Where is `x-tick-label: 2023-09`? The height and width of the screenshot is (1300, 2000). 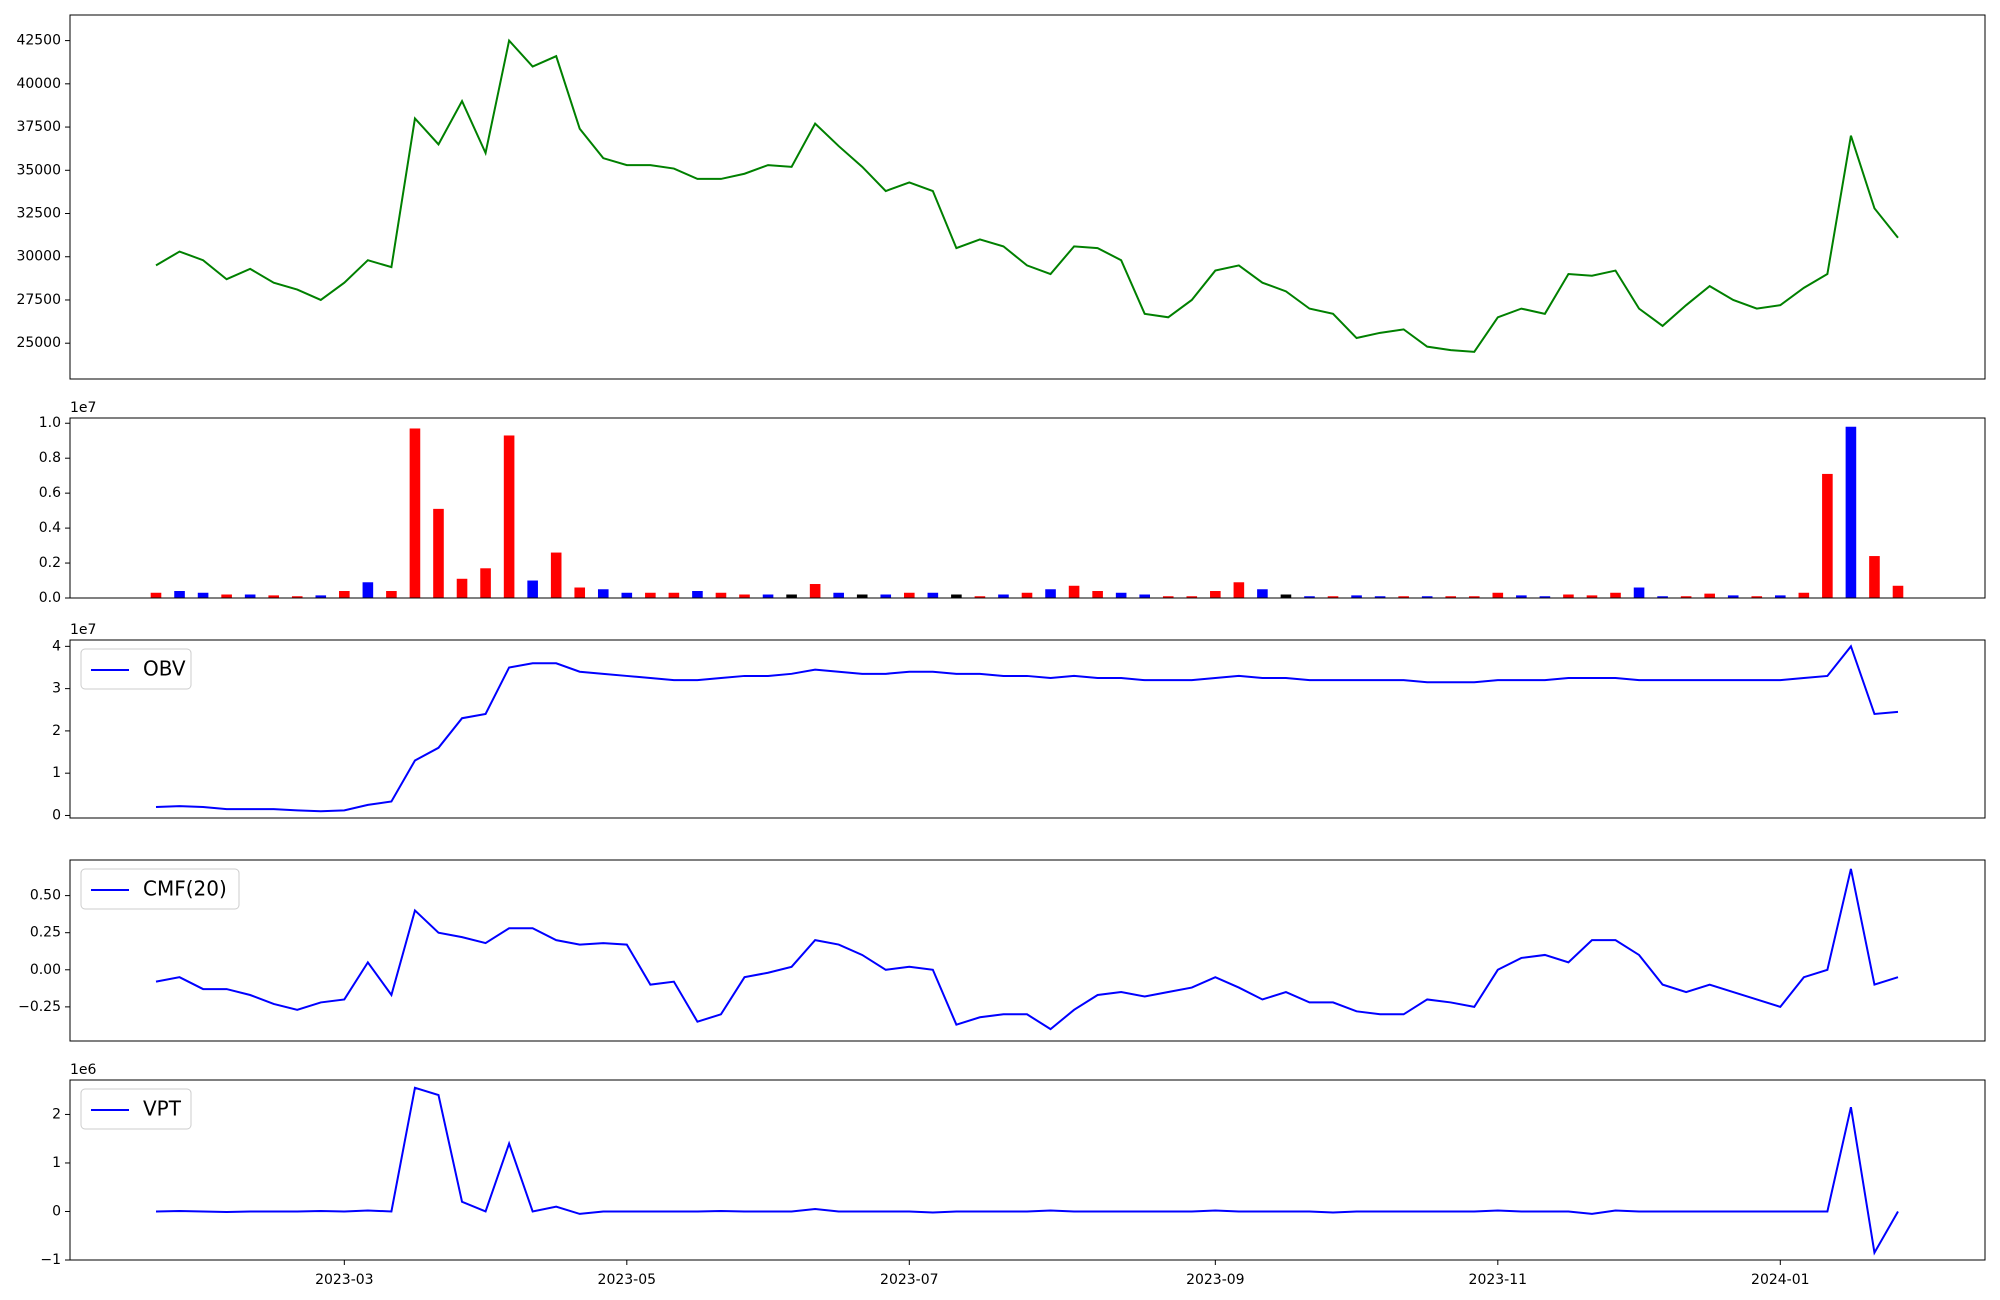
x-tick-label: 2023-09 is located at coordinates (1215, 1280).